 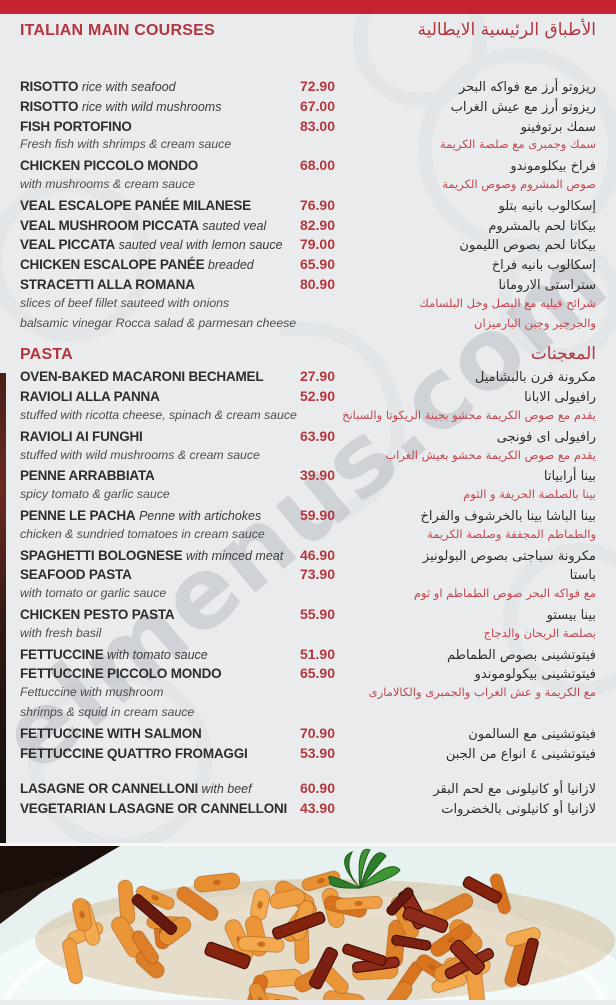 I want to click on item-price: 76.90, so click(x=317, y=204).